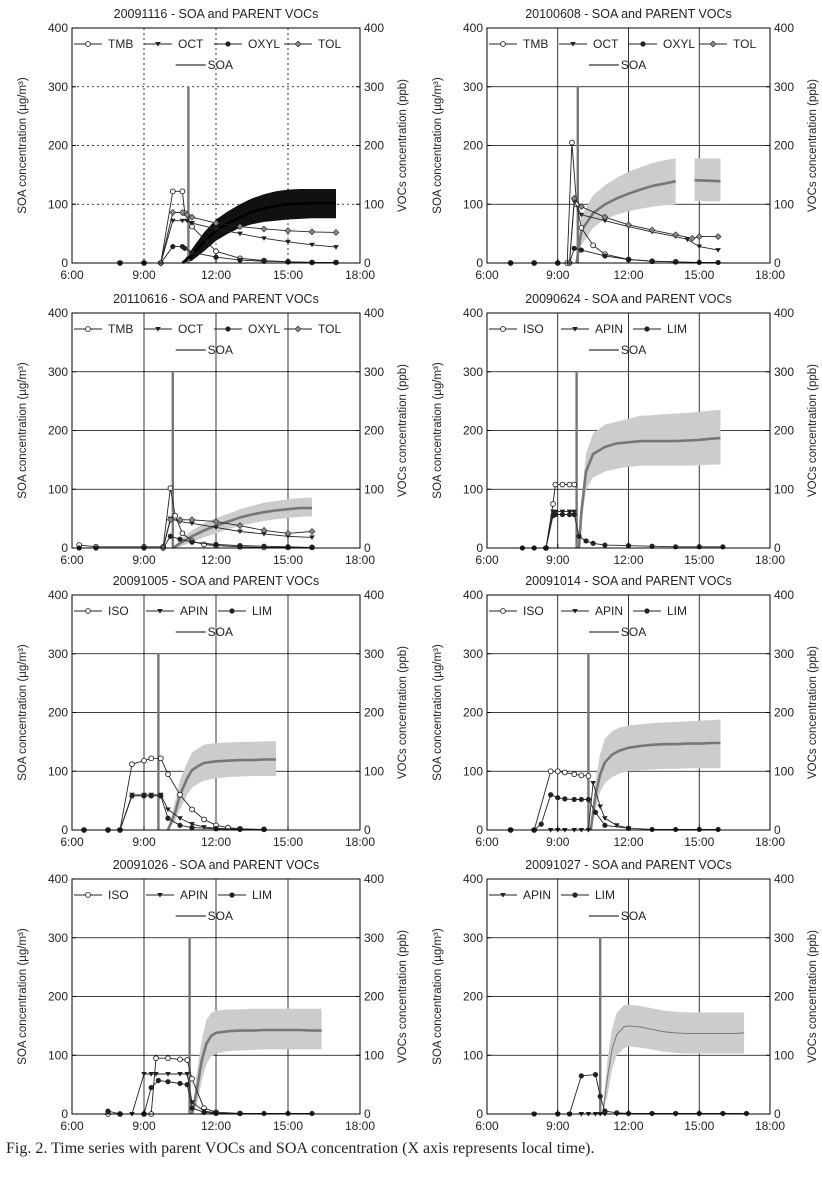  I want to click on soa-uncertainty-band, so click(655, 774).